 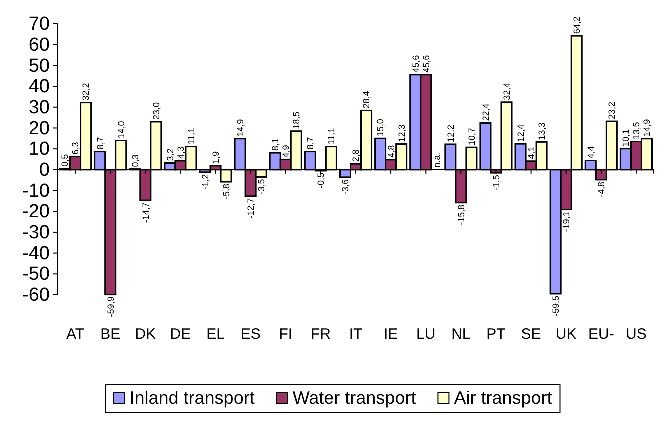 What do you see at coordinates (39, 25) in the screenshot?
I see `y-tick-label: 70` at bounding box center [39, 25].